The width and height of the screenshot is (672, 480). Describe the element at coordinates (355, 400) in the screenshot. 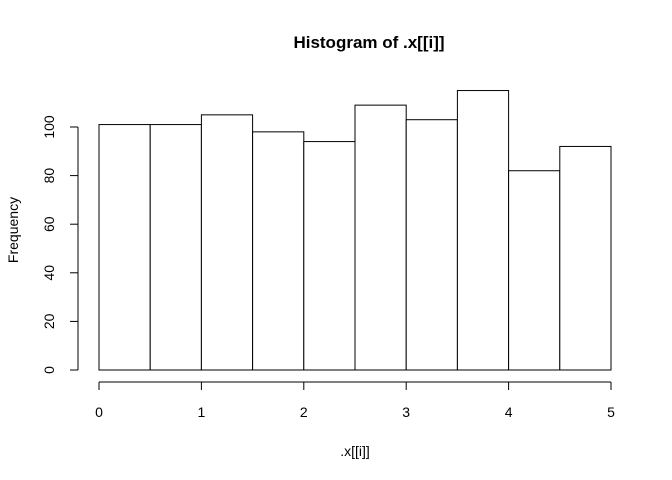

I see `x-axis: 0 1 2 3 4 5` at that location.